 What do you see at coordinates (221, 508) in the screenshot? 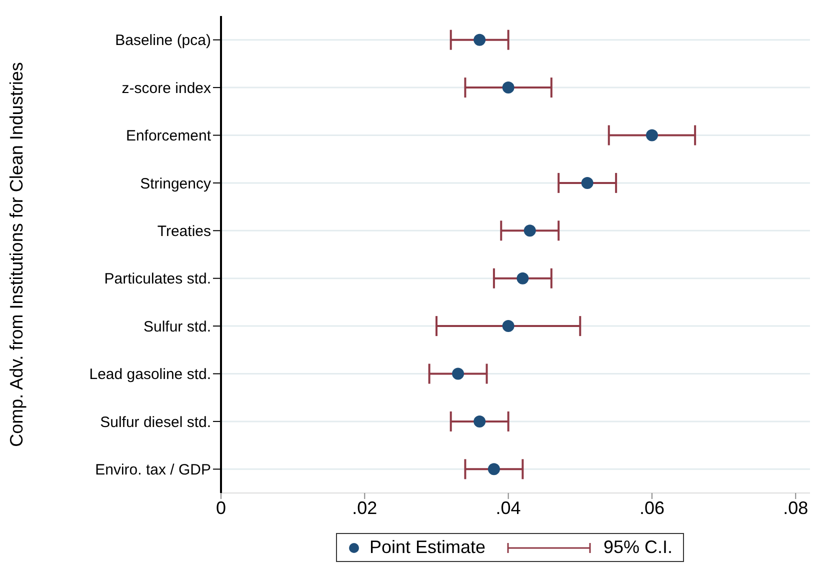
I see `x-tick-label: 0` at bounding box center [221, 508].